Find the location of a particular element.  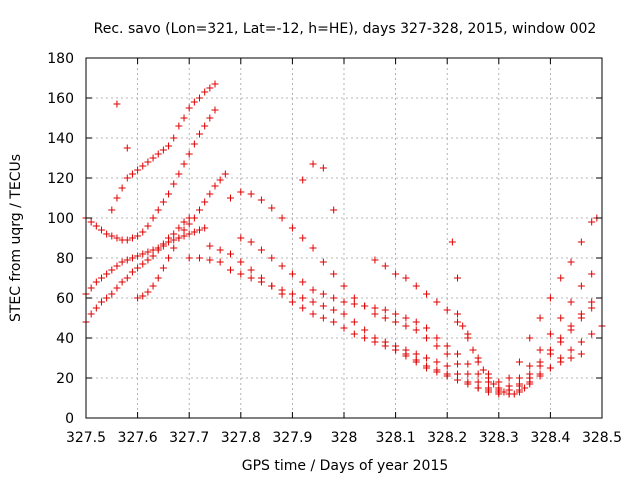

y-tick-labels: 0 20 40 60 80 100 120 140 160 180 is located at coordinates (60, 239).